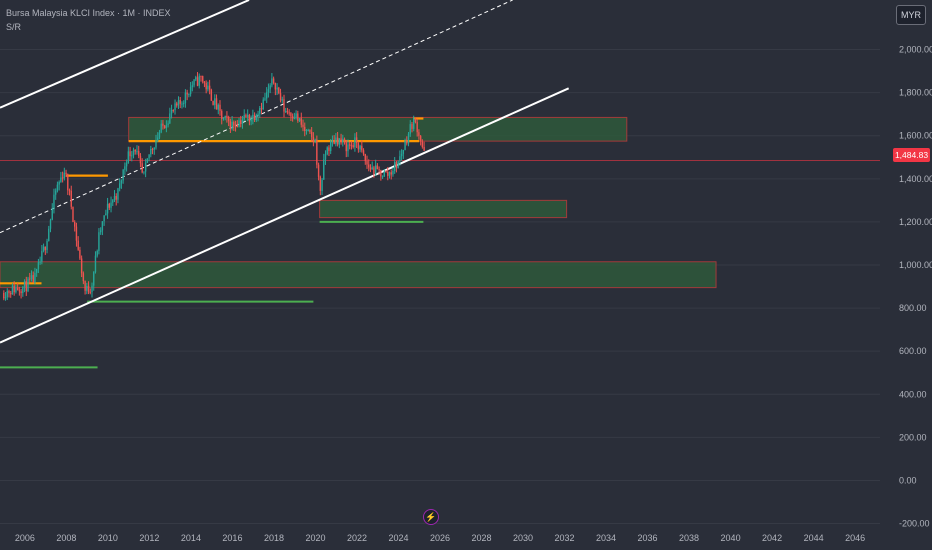  Describe the element at coordinates (191, 538) in the screenshot. I see `x-tick-label: 2014` at that location.